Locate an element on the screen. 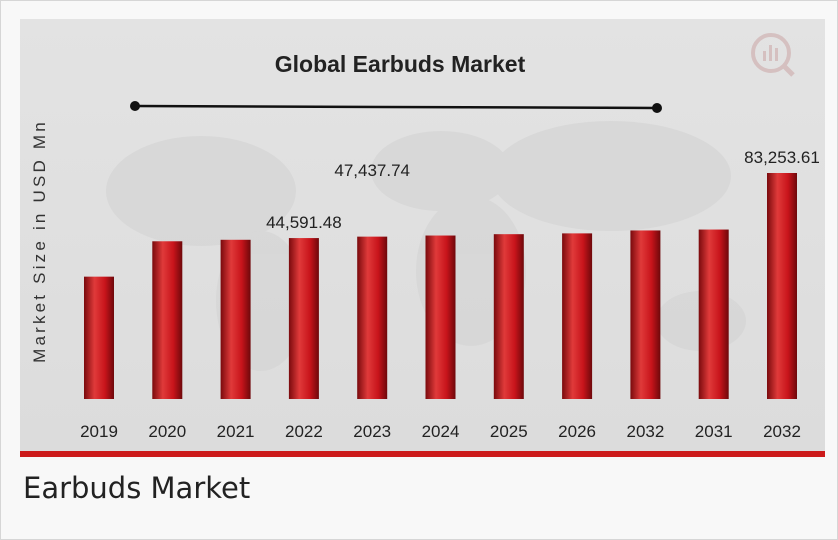  x-tick-label: 2020 is located at coordinates (167, 431).